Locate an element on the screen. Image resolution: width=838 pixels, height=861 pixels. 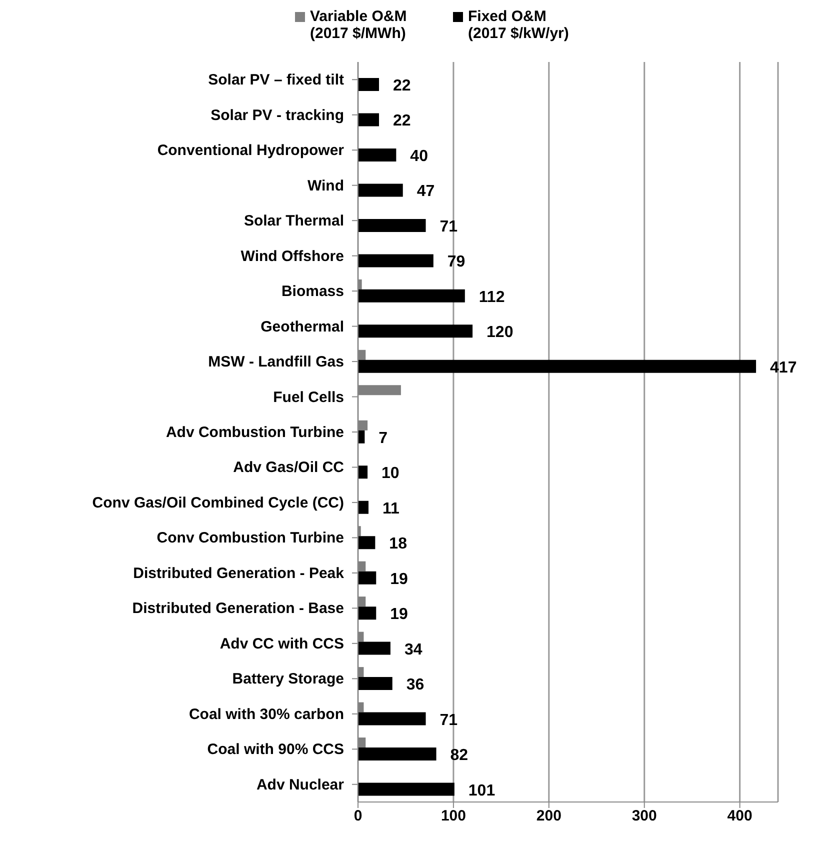
x-tick-label: 200 is located at coordinates (549, 816).